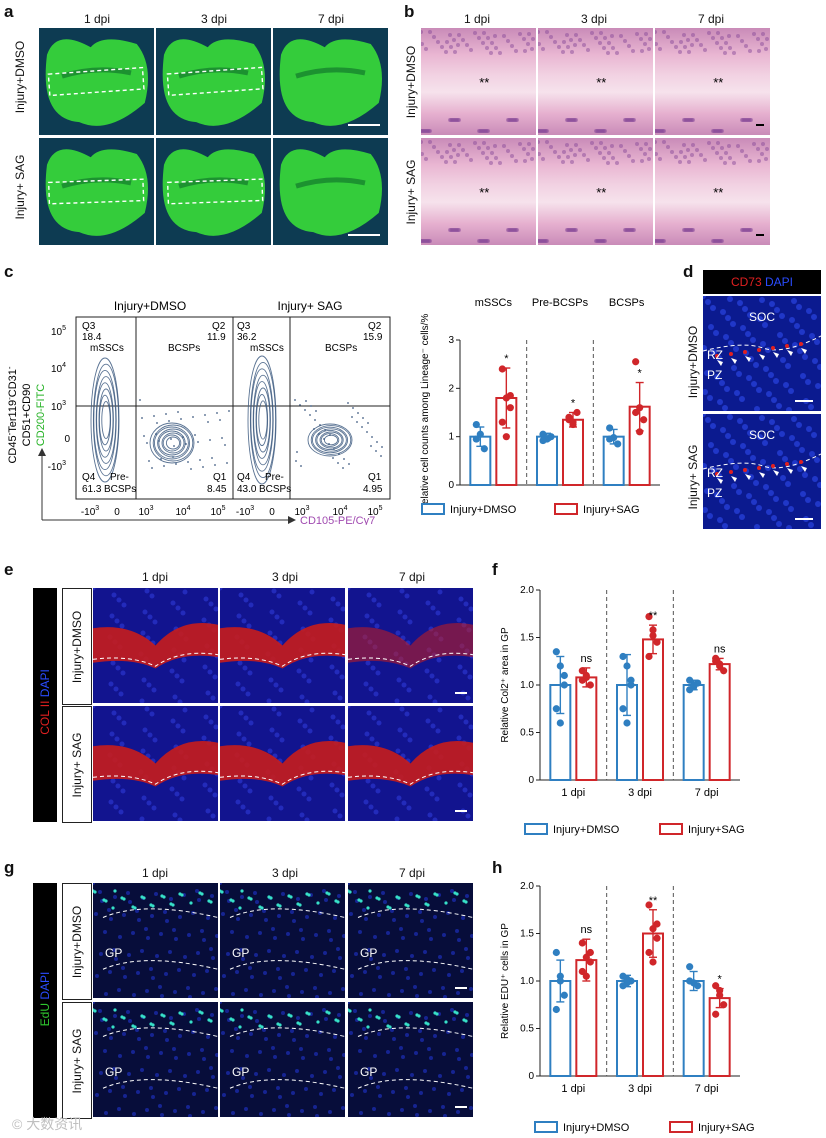 Image resolution: width=826 pixels, height=1138 pixels. Describe the element at coordinates (77, 941) in the screenshot. I see `panel-g-row-1: Injury+DMSO` at that location.